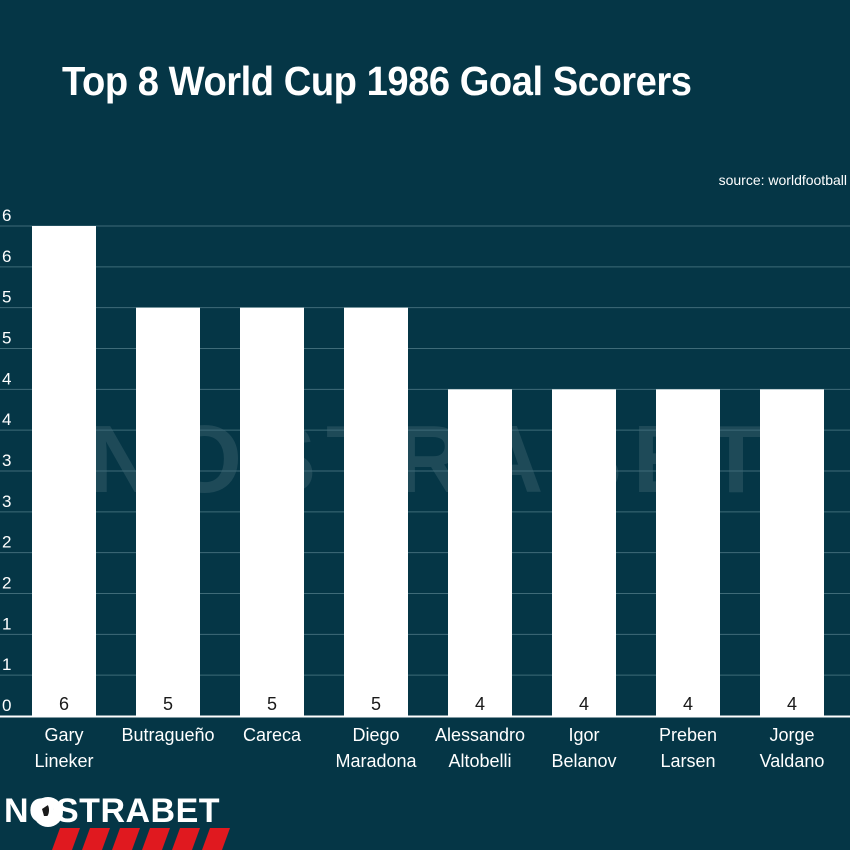  I want to click on x-tick-label: Larsen, so click(687, 761).